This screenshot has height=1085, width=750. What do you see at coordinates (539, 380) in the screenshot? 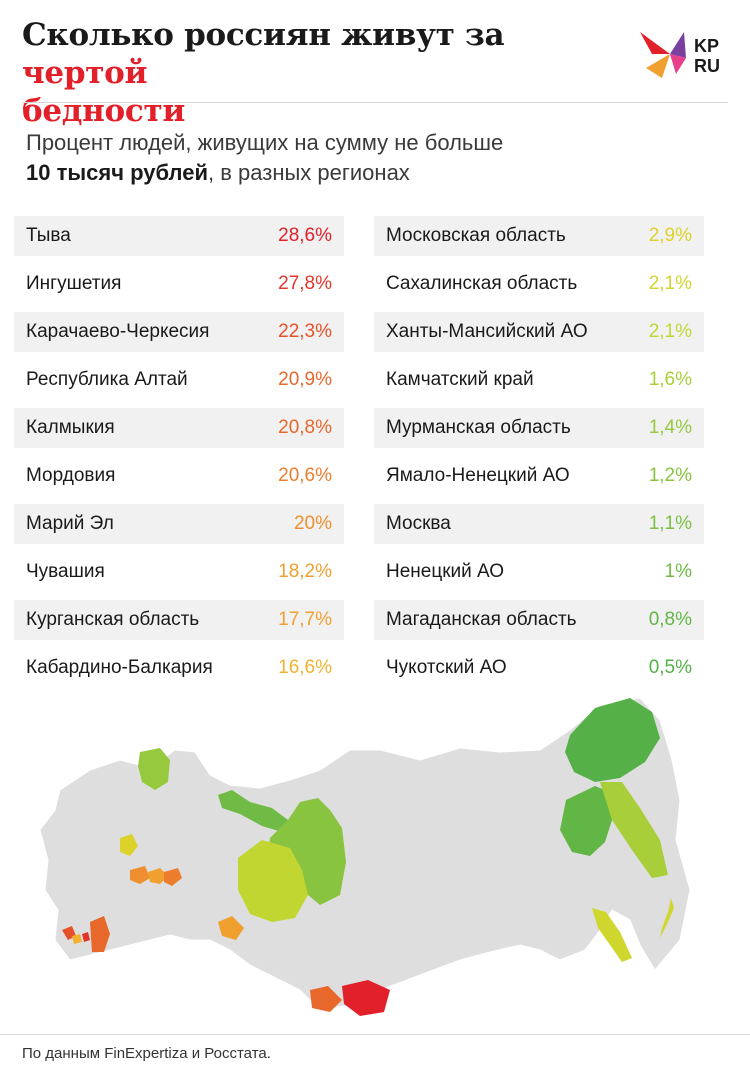
I see `table-row: Камчатский край 1,6%` at bounding box center [539, 380].